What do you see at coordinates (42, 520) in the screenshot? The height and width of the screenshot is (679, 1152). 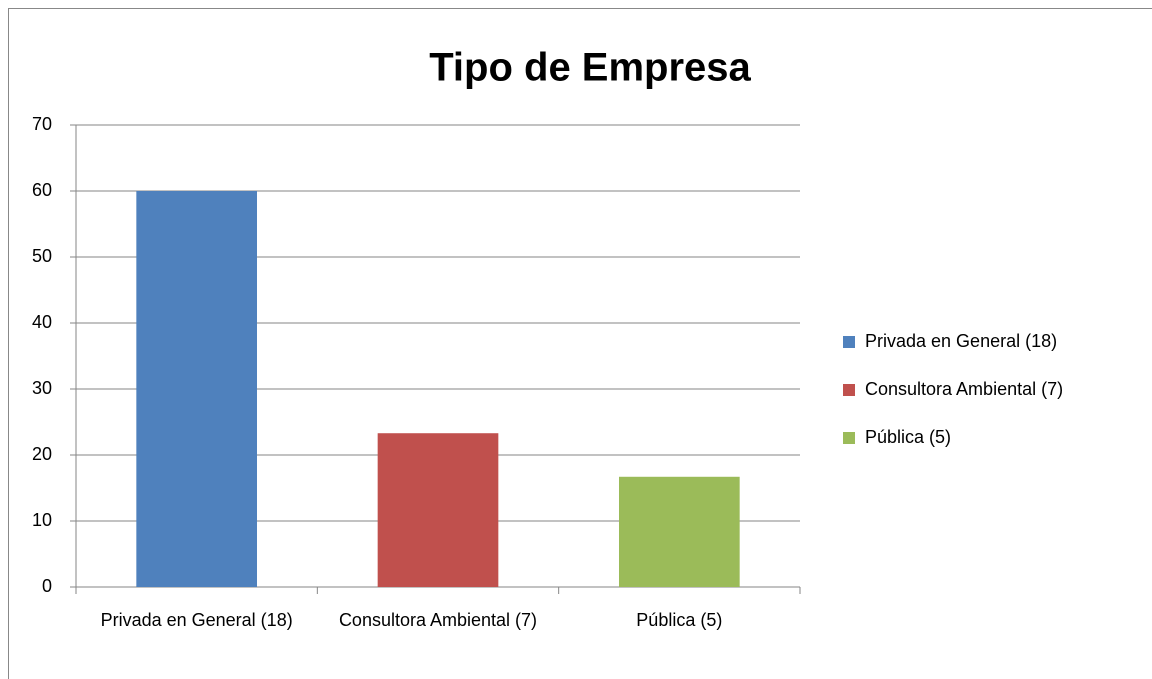 I see `y-tick-label: 10` at bounding box center [42, 520].